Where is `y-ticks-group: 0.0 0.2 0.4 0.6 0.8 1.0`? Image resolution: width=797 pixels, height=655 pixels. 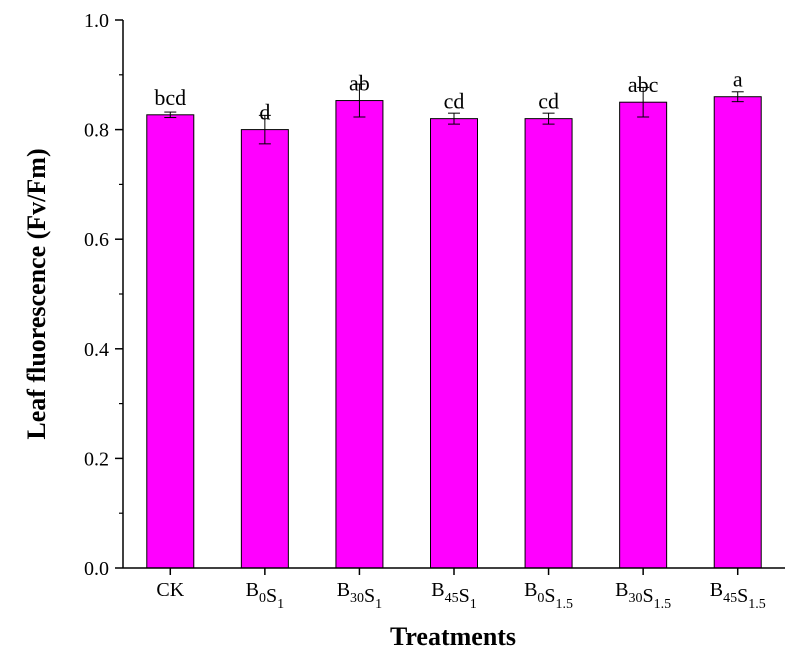
y-ticks-group: 0.0 0.2 0.4 0.6 0.8 1.0 is located at coordinates (103, 295).